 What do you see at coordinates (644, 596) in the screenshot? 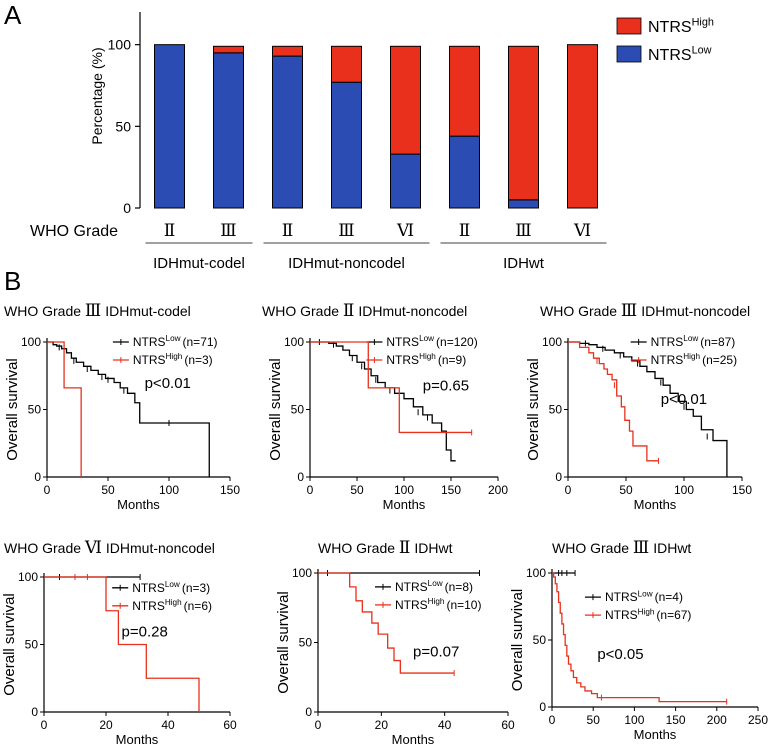
I see `km-legend-label: NTRSLow (n=4)` at bounding box center [644, 596].